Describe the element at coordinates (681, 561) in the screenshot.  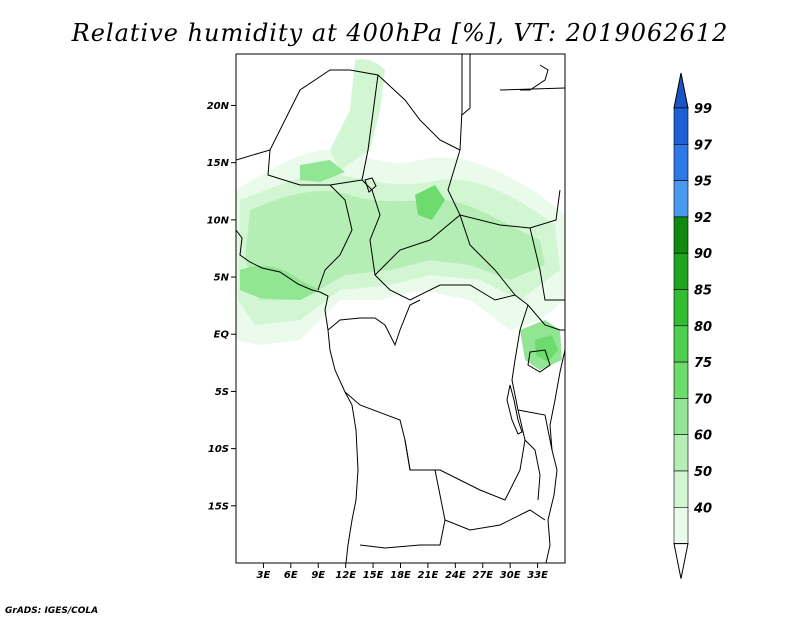
I see `colorbar-lower-arrow` at that location.